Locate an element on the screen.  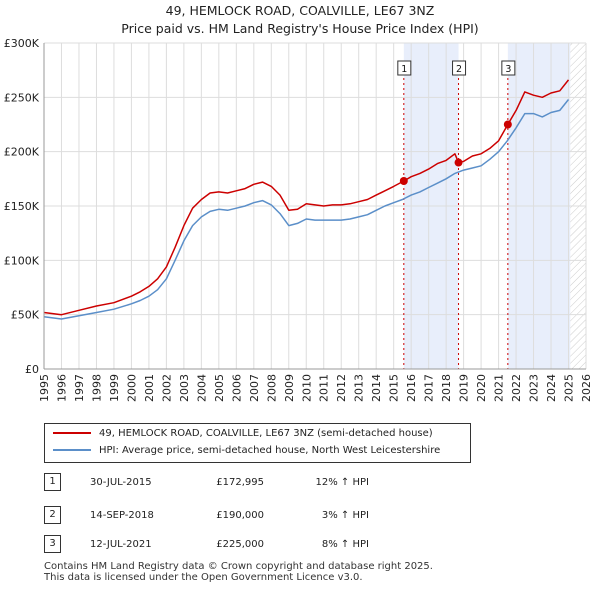
x-tick-label: 2010 is located at coordinates (306, 388).